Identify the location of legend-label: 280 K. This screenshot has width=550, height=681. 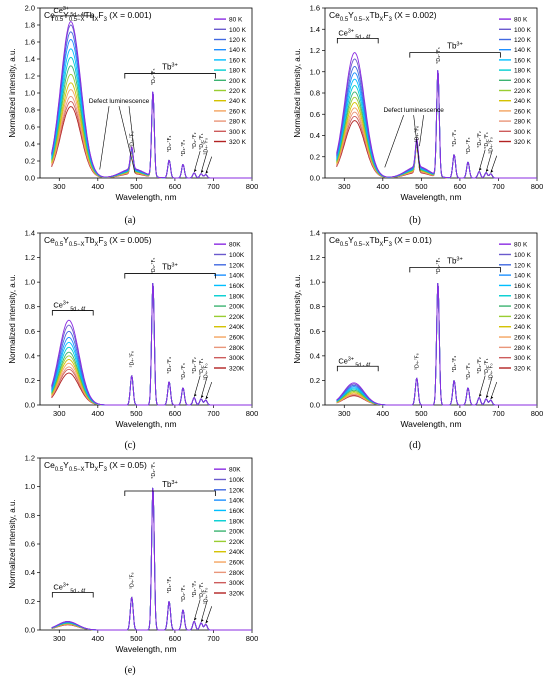
(523, 348).